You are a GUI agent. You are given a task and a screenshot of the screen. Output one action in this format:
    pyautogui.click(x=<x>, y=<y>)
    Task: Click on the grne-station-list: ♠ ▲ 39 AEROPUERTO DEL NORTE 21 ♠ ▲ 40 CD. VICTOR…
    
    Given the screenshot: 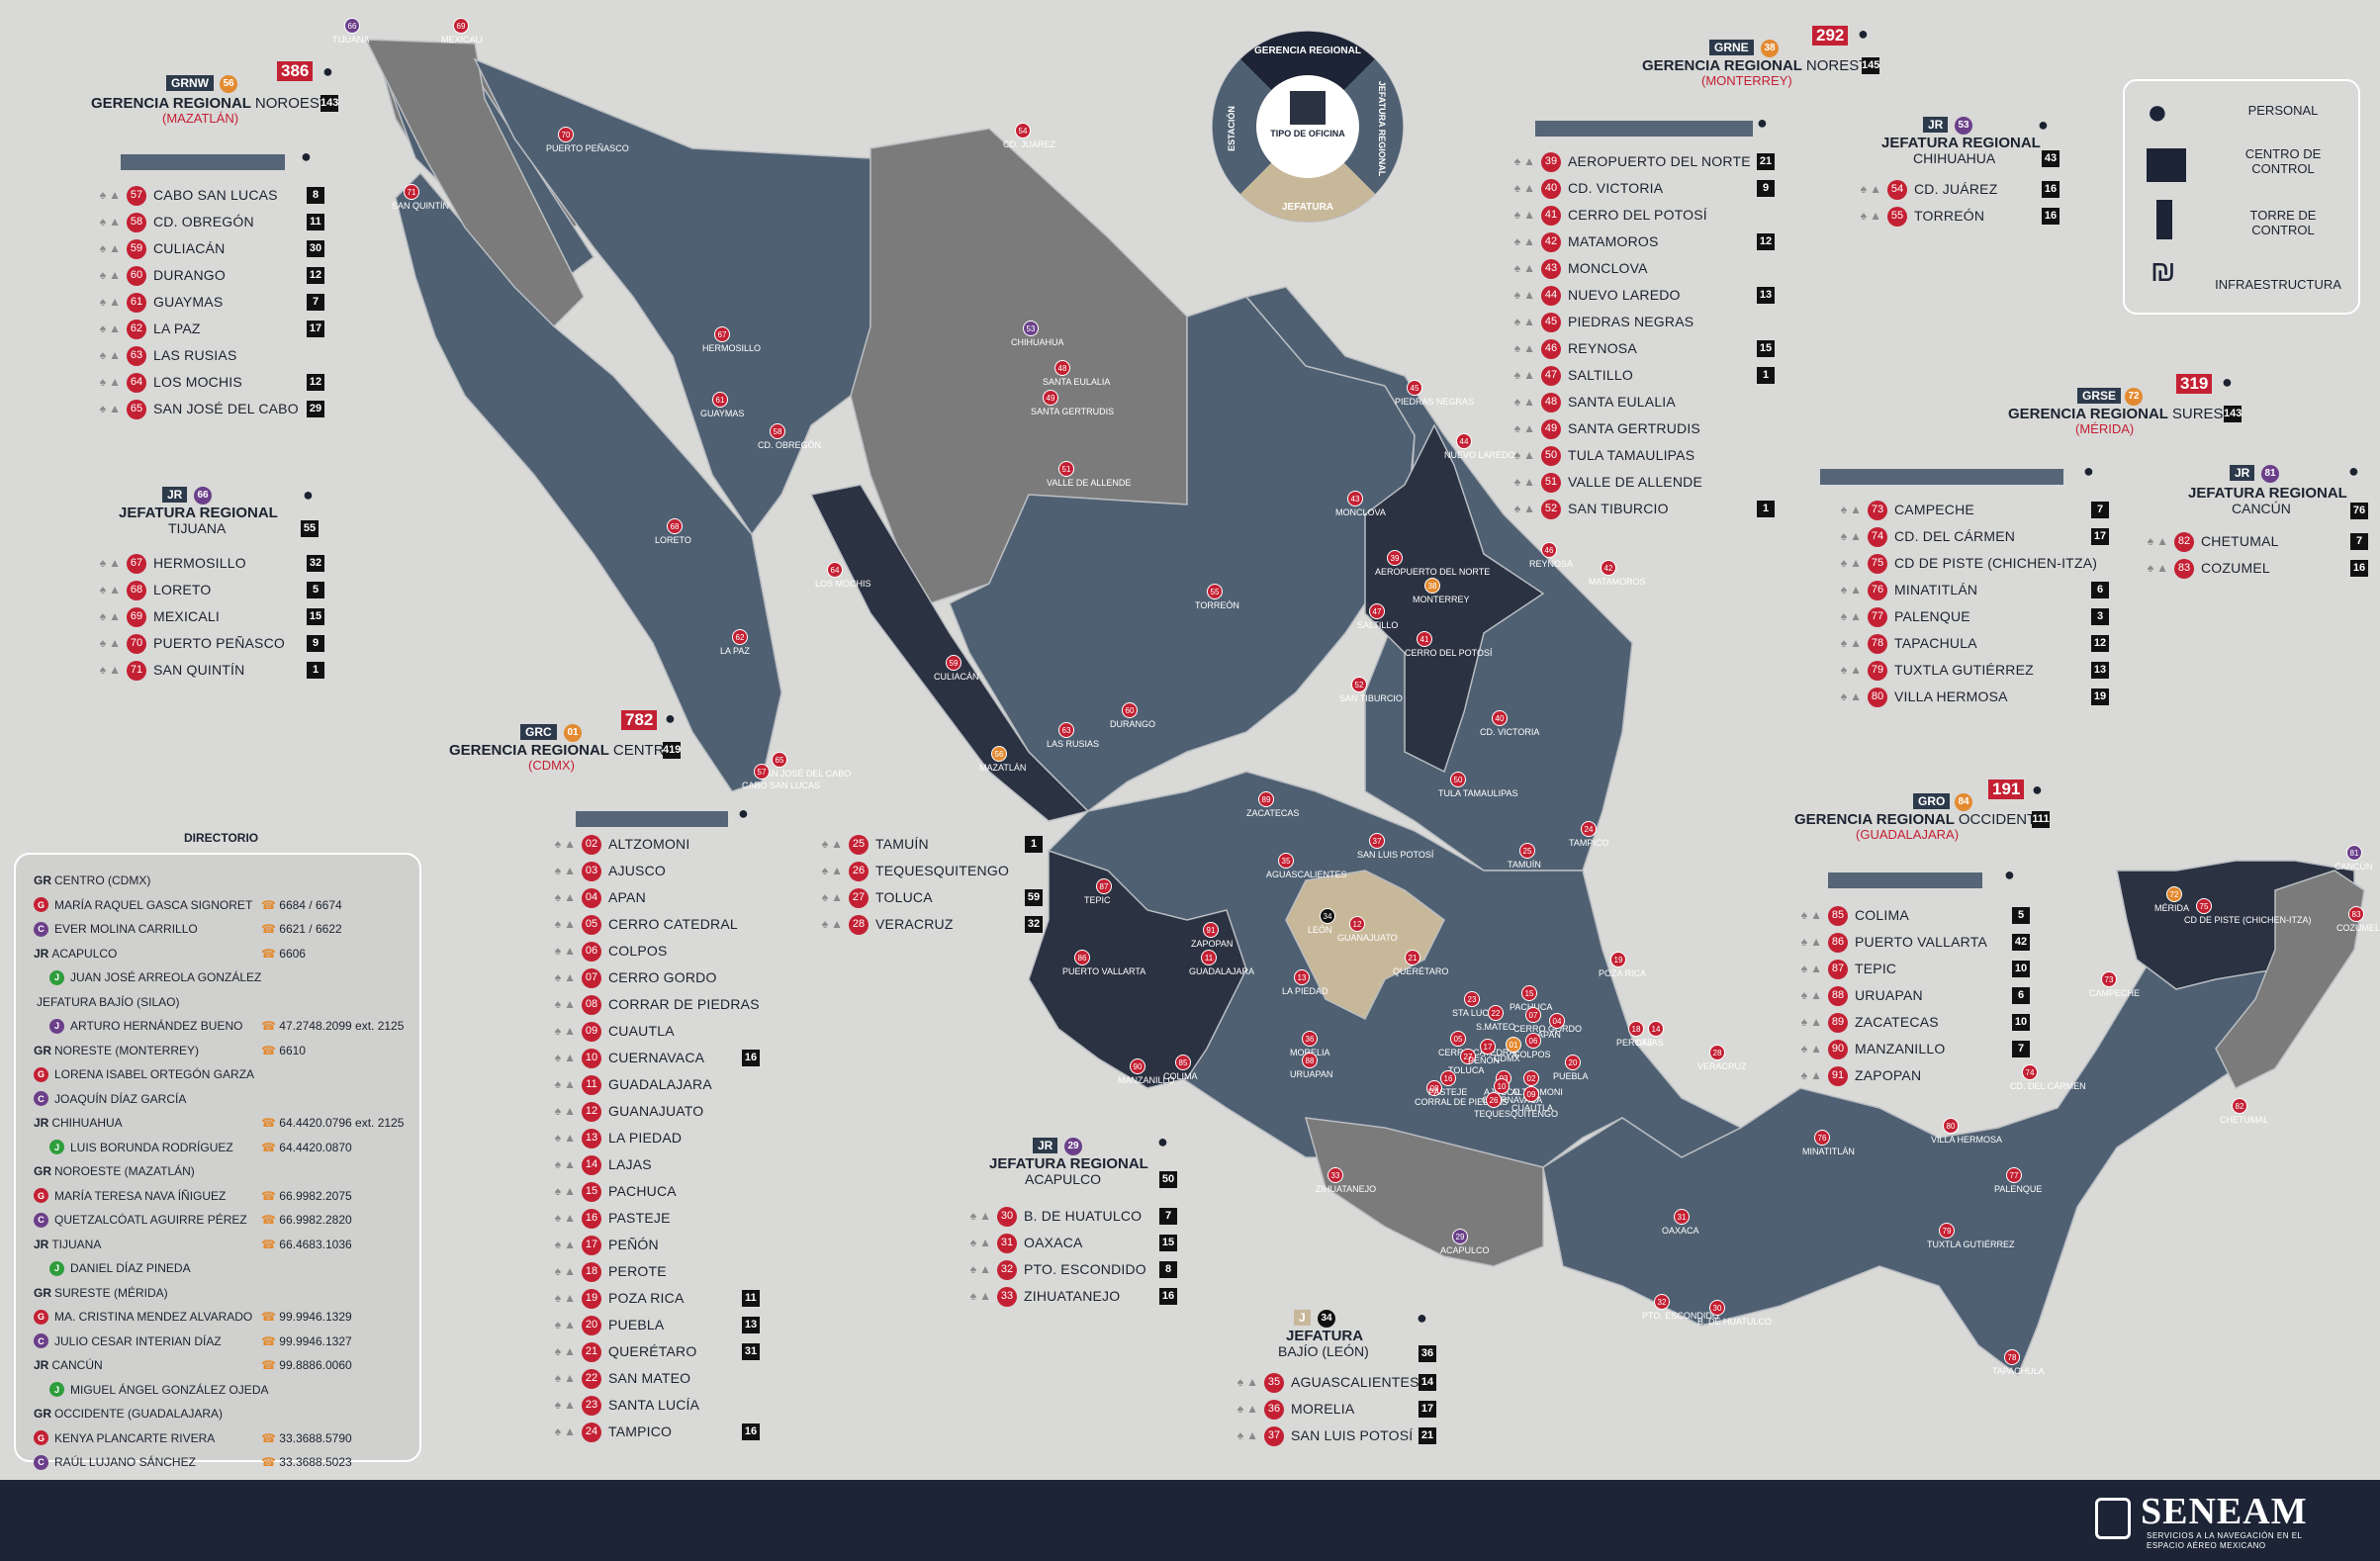 What is the action you would take?
    pyautogui.click(x=1630, y=335)
    